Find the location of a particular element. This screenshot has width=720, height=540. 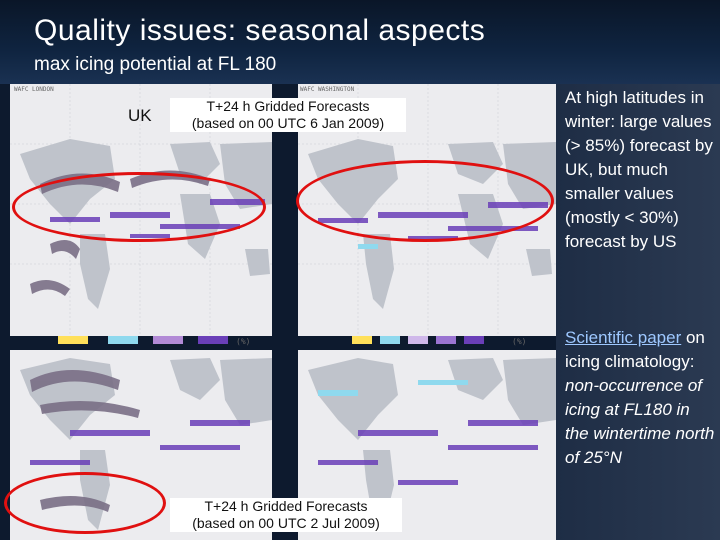

top-caption-line2: (based on 00 UTC 6 Jan 2009) is located at coordinates (288, 123).